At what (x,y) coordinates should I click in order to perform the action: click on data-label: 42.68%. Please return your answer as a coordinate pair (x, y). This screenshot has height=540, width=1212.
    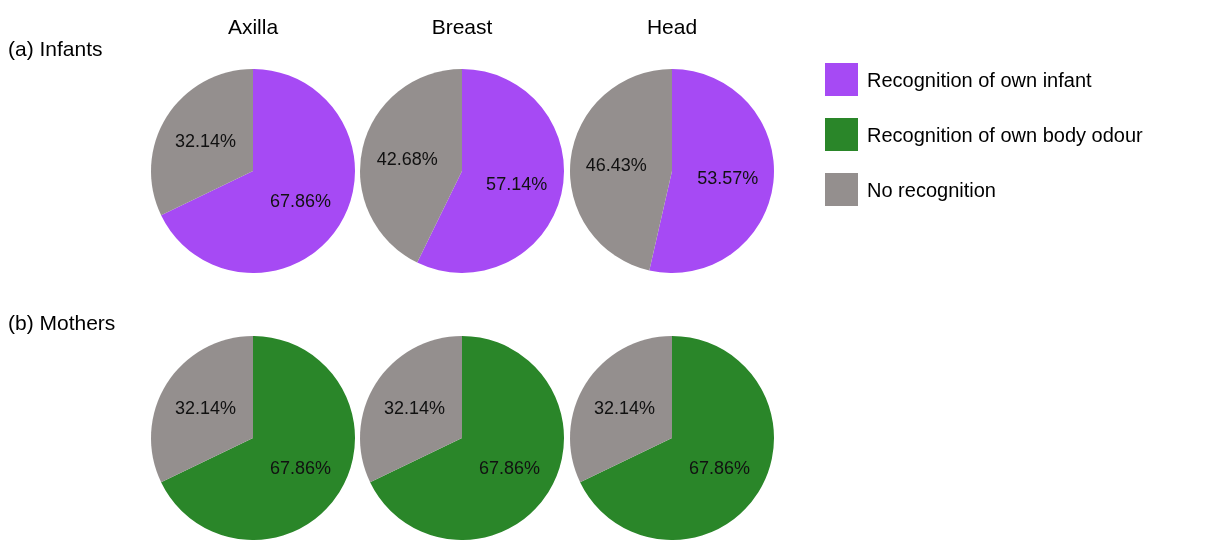
    Looking at the image, I should click on (407, 158).